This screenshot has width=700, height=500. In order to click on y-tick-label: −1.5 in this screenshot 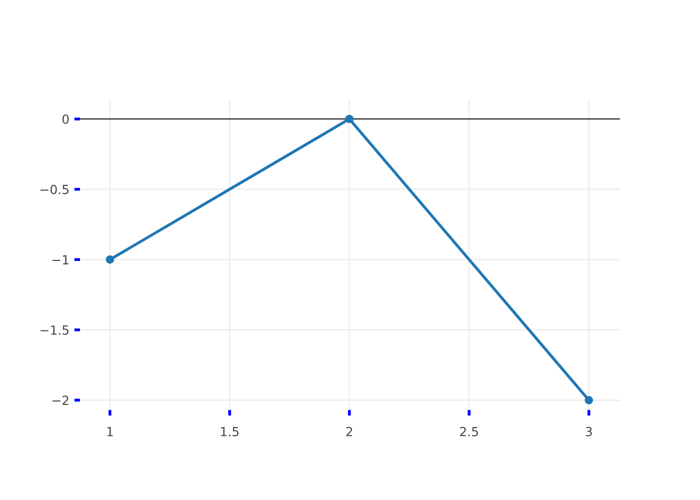, I will do `click(54, 330)`.